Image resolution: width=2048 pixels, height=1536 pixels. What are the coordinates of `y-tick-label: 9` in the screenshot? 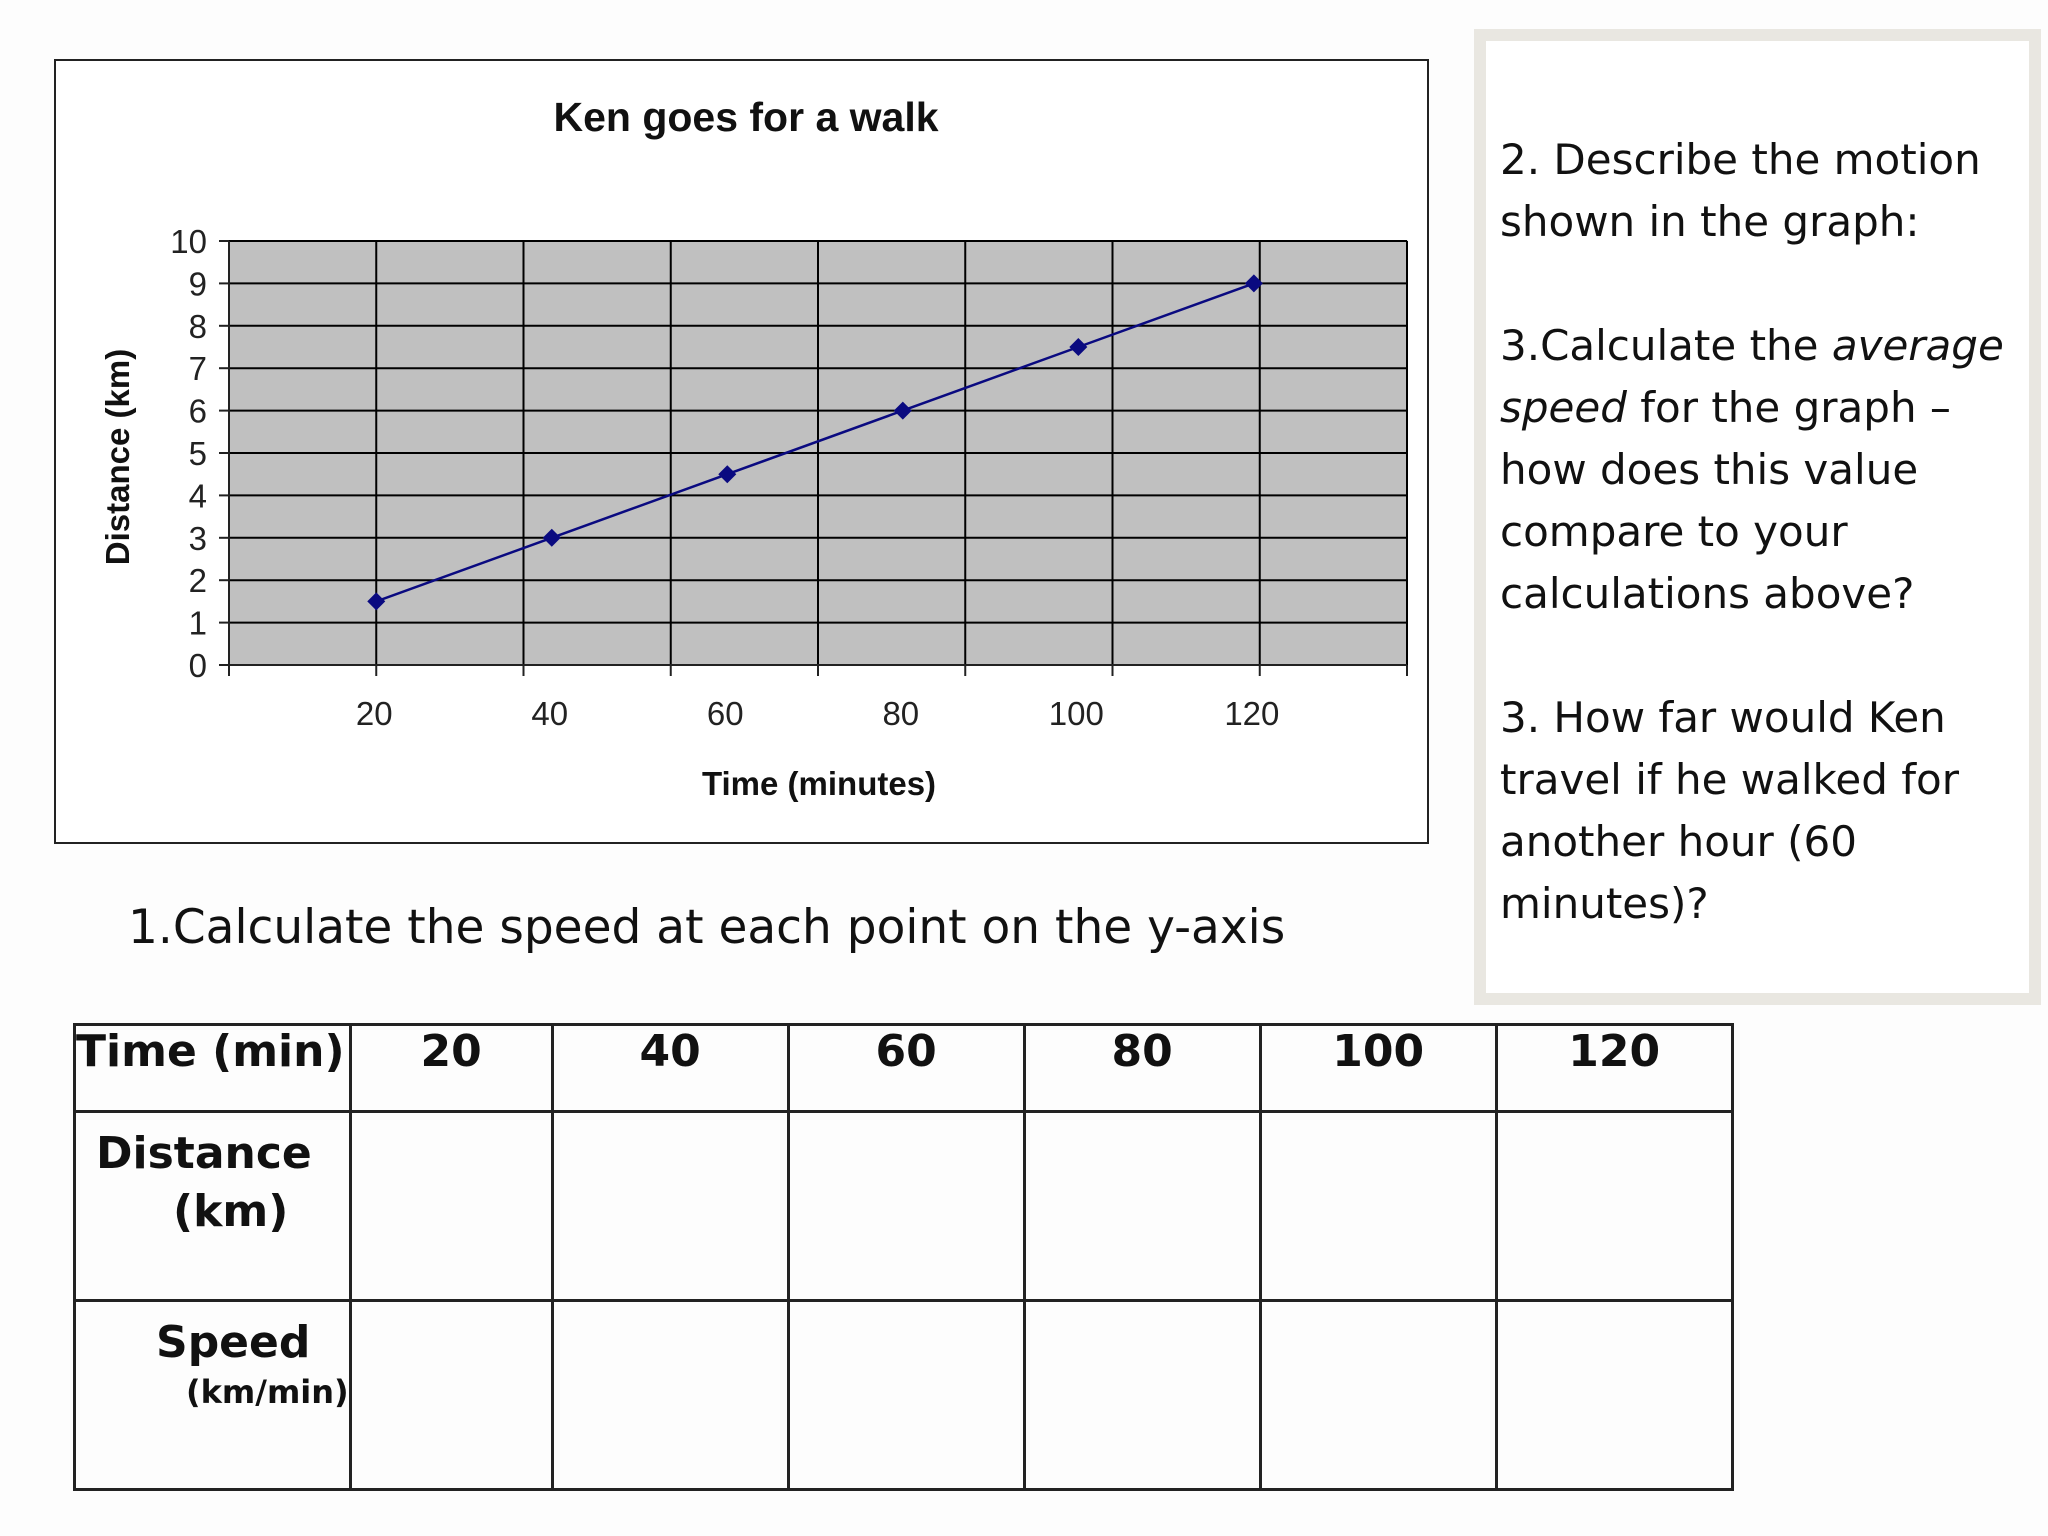 It's located at (198, 283).